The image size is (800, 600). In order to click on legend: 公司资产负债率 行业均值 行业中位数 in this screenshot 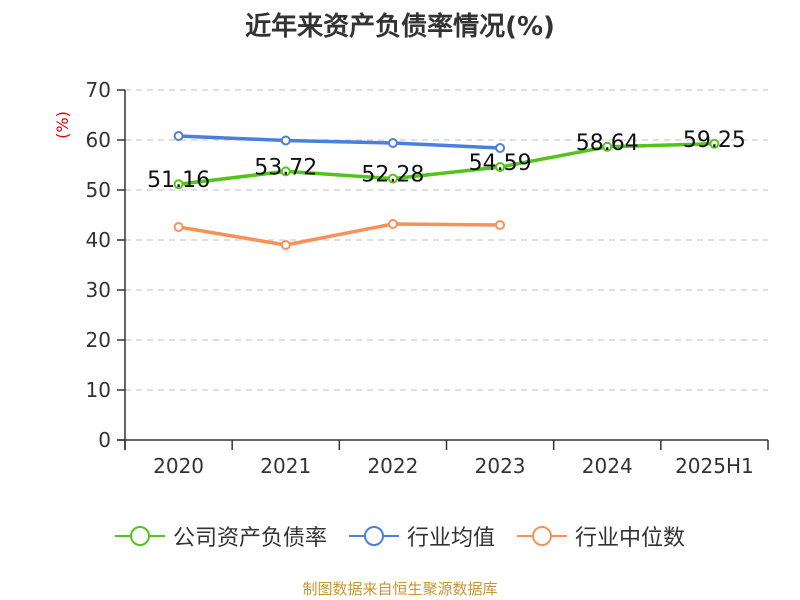, I will do `click(400, 536)`.